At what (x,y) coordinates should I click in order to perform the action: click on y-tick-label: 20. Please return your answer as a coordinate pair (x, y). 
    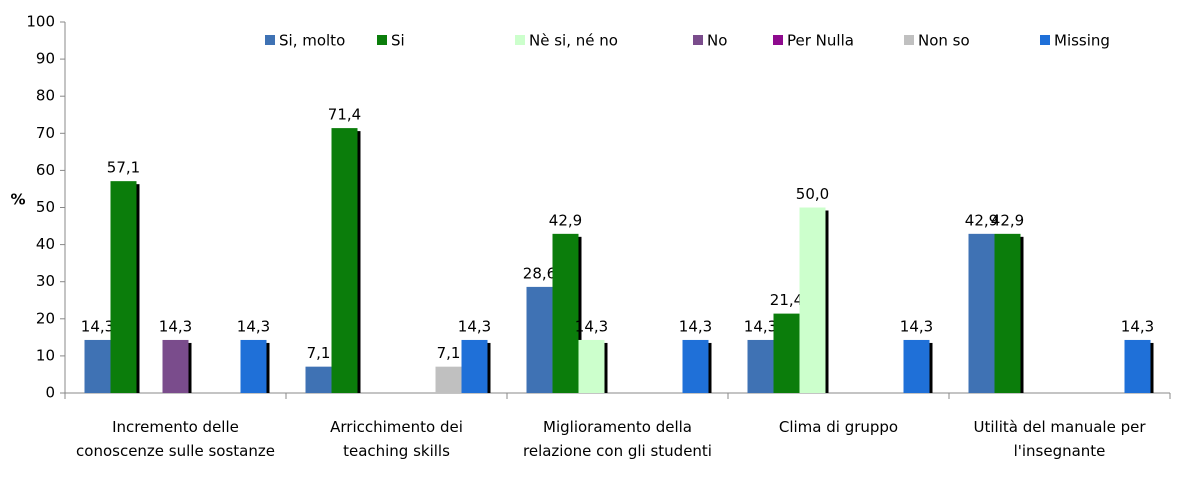
    Looking at the image, I should click on (45, 318).